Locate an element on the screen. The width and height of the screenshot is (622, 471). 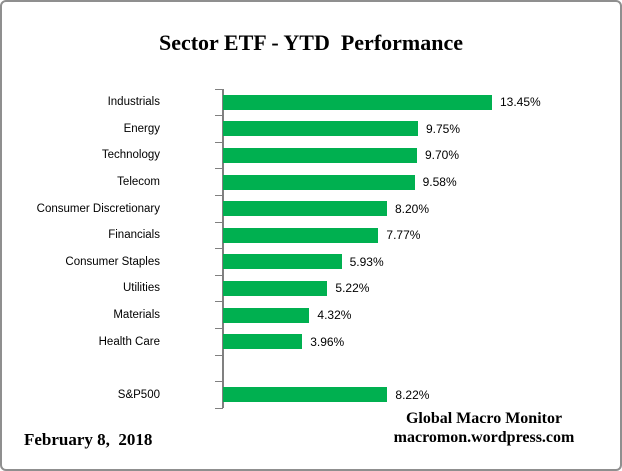
bar-cell: 9.75% is located at coordinates (421, 129).